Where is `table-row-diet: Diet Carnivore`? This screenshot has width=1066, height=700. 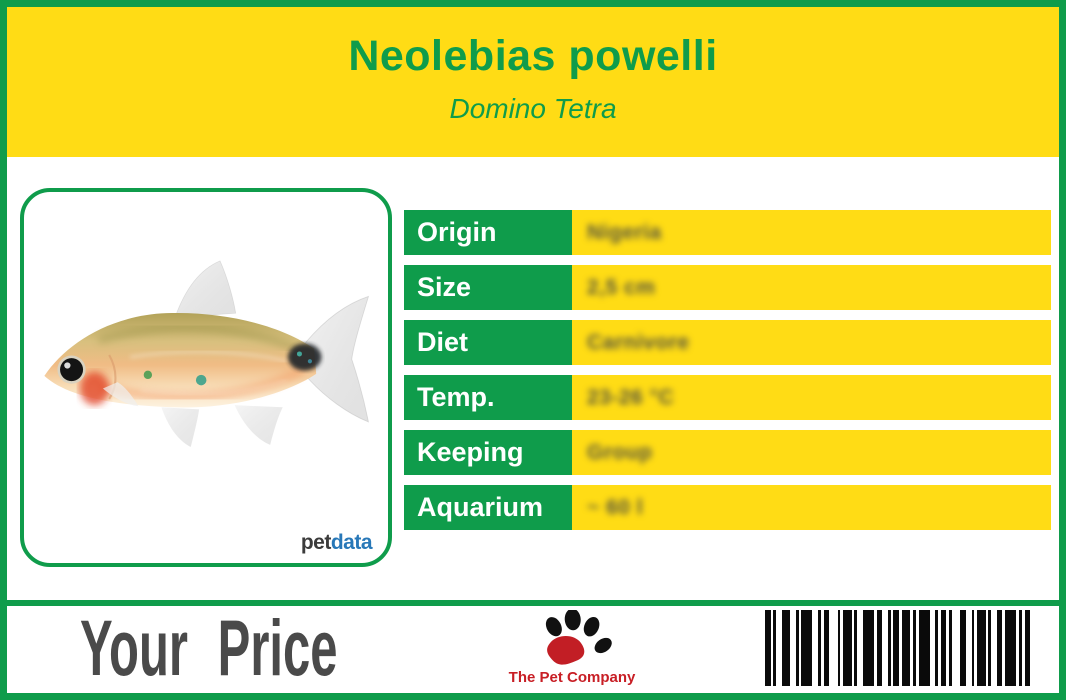
table-row-diet: Diet Carnivore is located at coordinates (727, 342).